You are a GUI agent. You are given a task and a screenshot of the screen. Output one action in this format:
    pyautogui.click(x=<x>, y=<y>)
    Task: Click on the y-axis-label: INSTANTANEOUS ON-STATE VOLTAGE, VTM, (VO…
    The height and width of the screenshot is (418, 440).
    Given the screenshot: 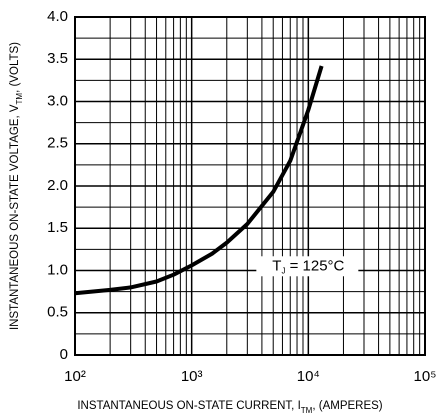 What is the action you would take?
    pyautogui.click(x=16, y=186)
    